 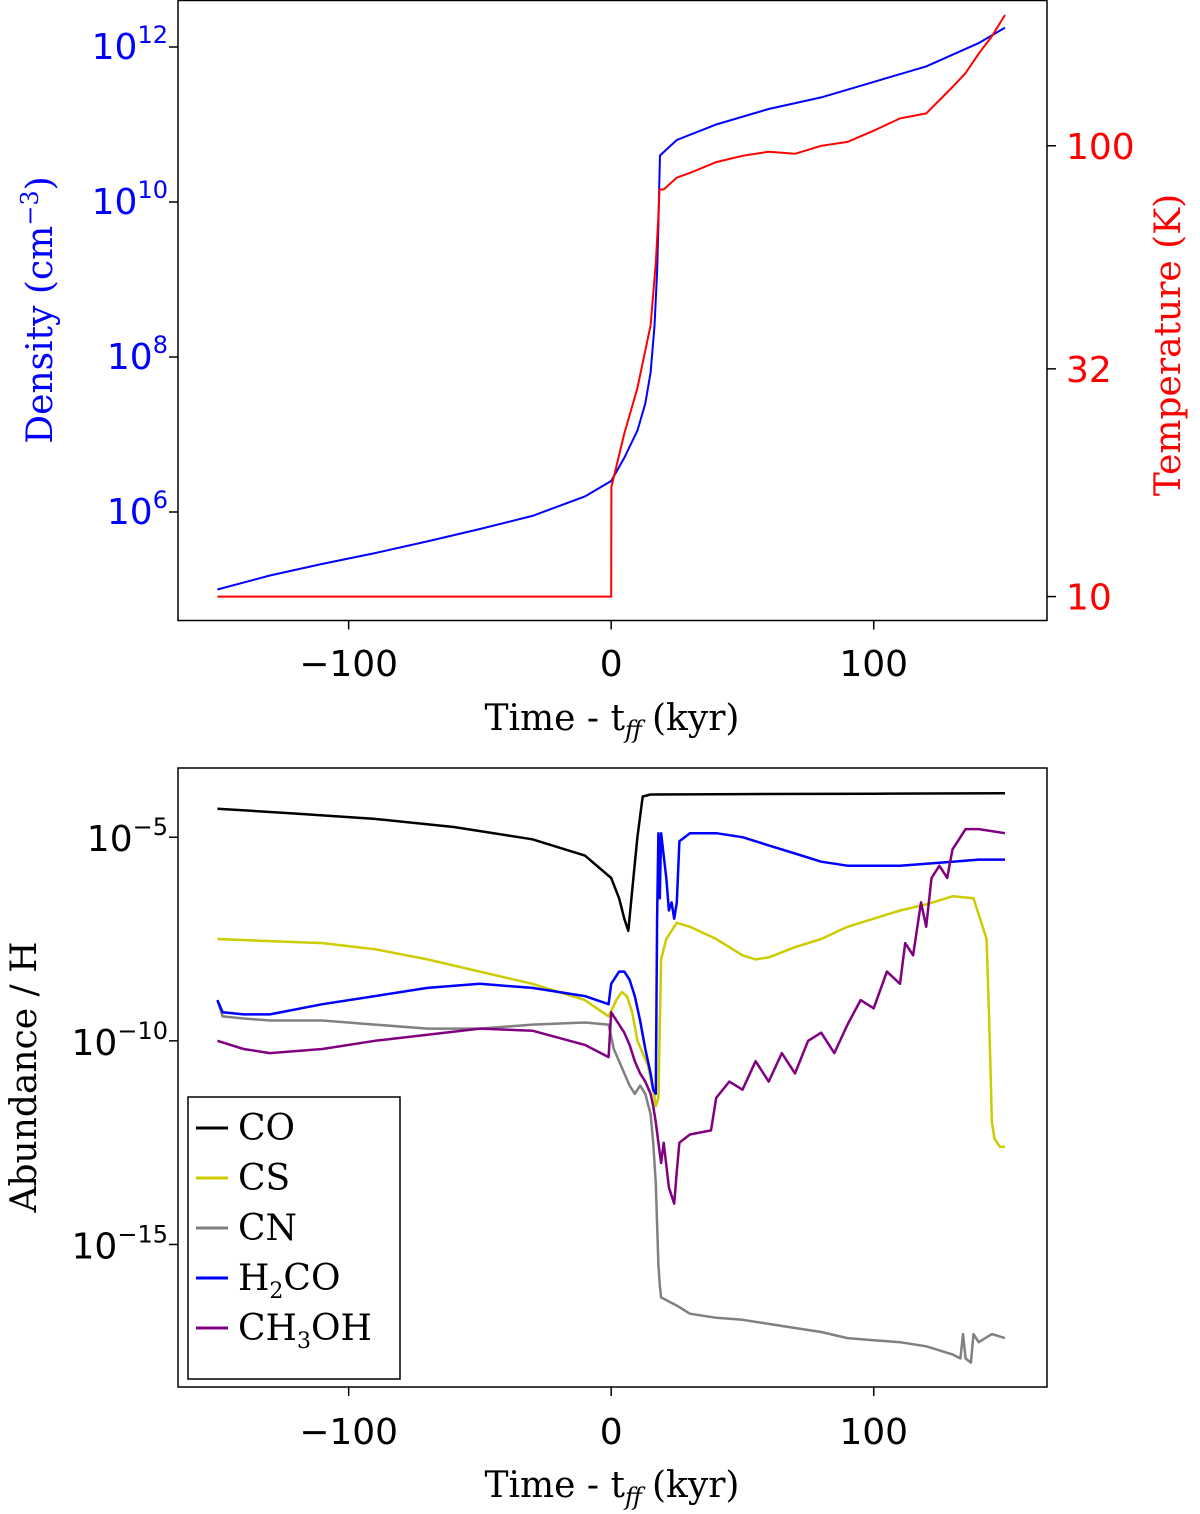 I want to click on abundance-tick-label: 10−5, so click(x=127, y=836).